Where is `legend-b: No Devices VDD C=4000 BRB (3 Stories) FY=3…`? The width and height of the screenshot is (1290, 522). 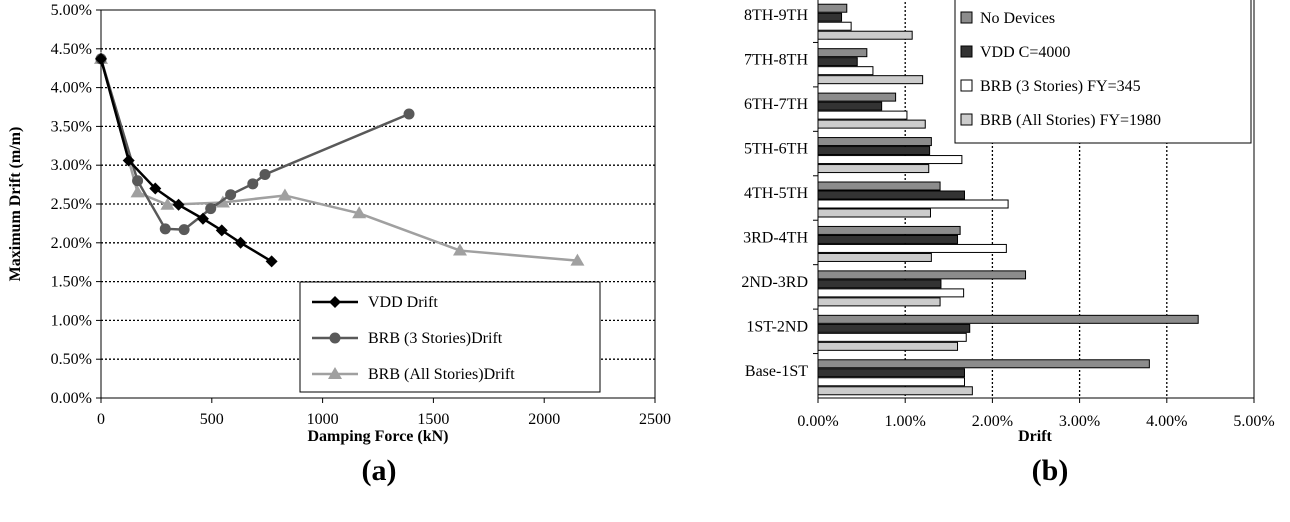
legend-b: No Devices VDD C=4000 BRB (3 Stories) FY=3… is located at coordinates (1103, 72).